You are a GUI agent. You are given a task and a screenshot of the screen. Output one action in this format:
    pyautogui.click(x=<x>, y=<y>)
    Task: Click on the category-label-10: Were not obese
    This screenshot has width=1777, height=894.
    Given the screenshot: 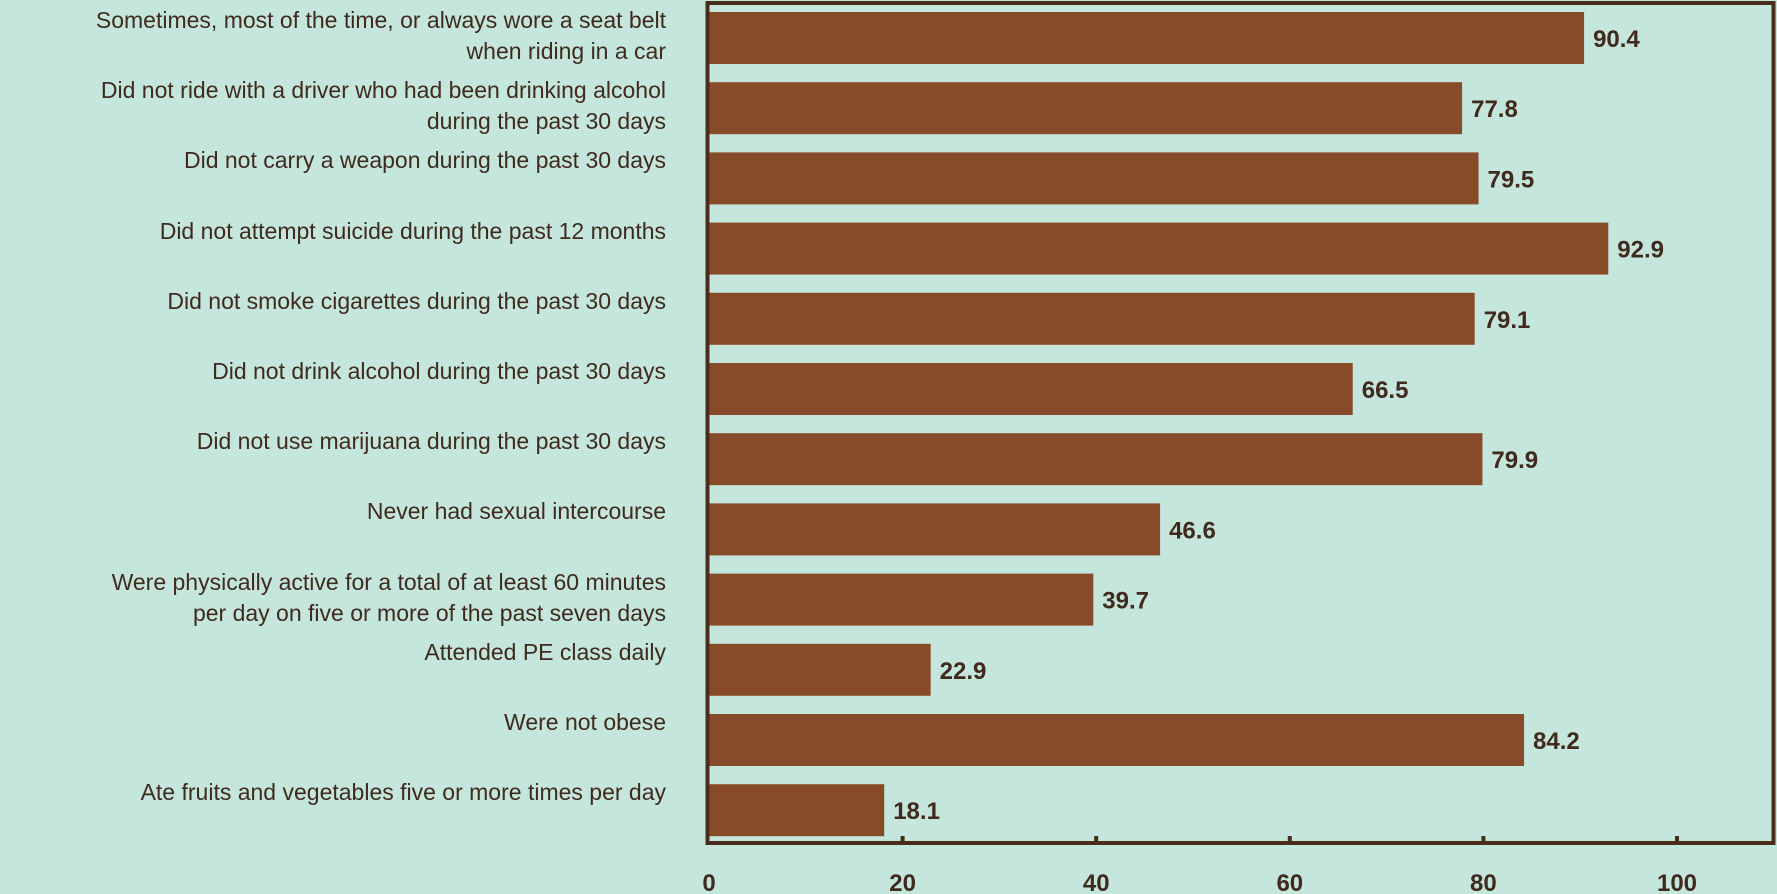 What is the action you would take?
    pyautogui.click(x=585, y=722)
    